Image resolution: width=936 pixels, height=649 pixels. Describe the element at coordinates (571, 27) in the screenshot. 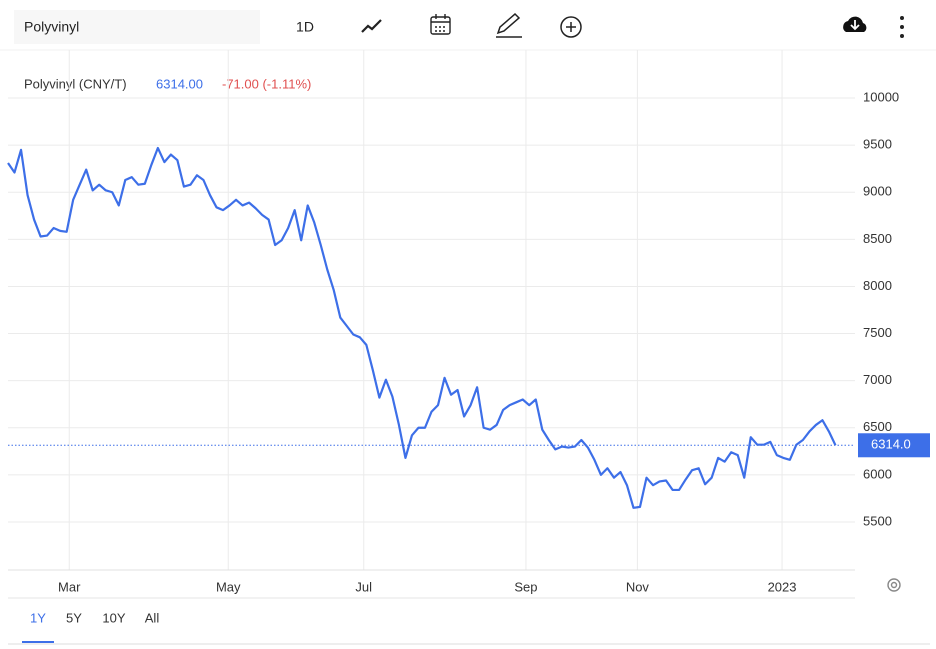

I see `add-icon` at that location.